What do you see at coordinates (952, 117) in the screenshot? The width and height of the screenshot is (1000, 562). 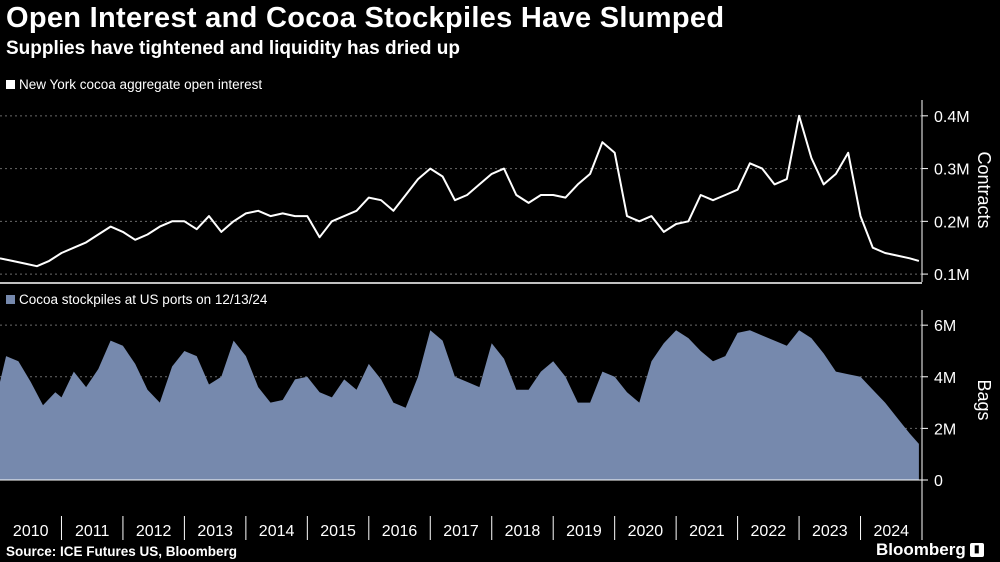 I see `ytick-label-top-3: 0.4M` at bounding box center [952, 117].